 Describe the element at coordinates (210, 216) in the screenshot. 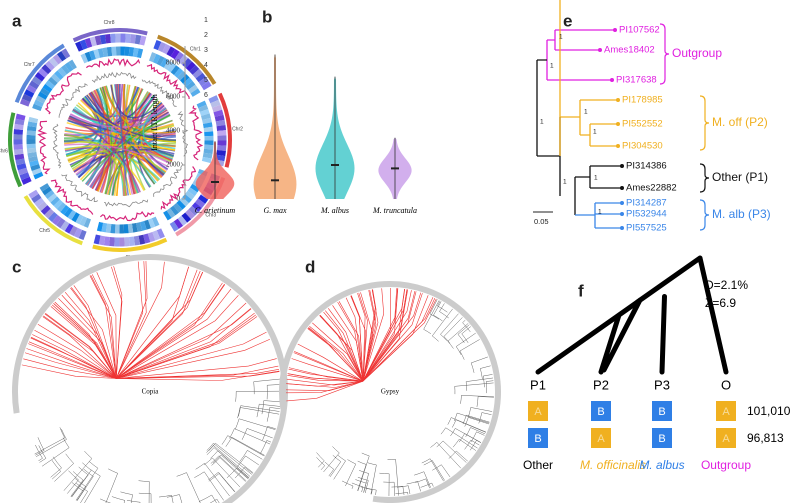

I see `chromosome-label: Chr3` at that location.